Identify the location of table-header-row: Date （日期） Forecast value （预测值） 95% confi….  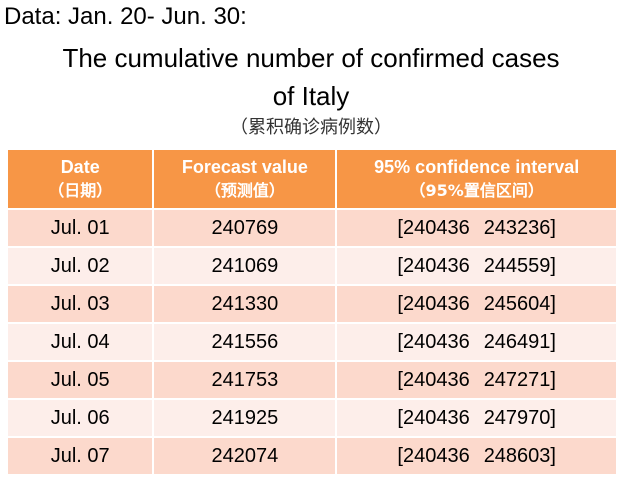
(311, 179).